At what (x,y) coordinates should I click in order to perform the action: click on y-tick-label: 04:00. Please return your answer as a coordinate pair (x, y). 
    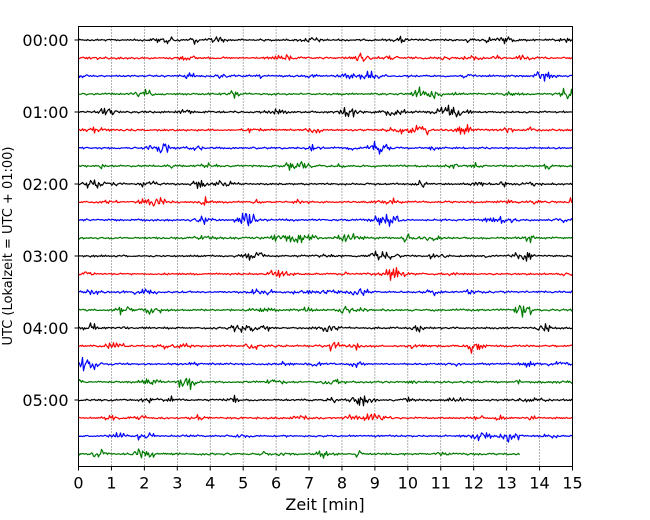
    Looking at the image, I should click on (45, 328).